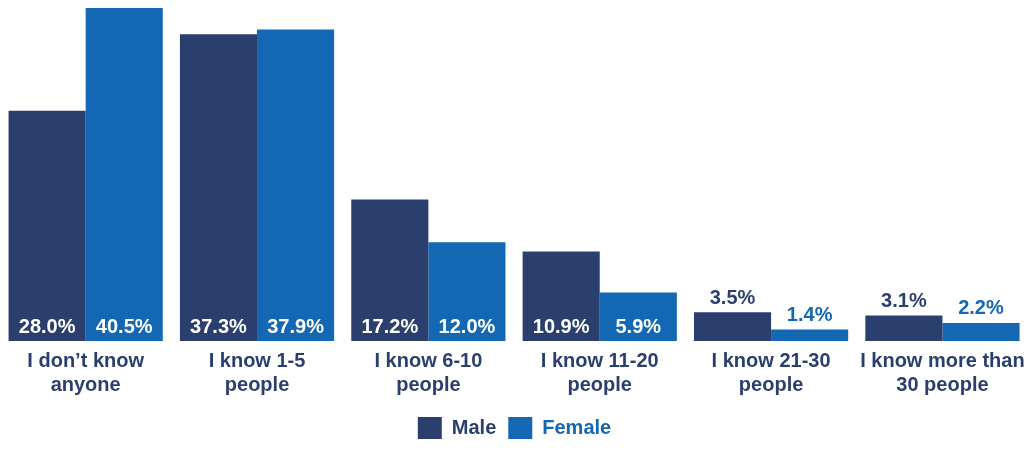  What do you see at coordinates (599, 371) in the screenshot?
I see `x-tick-label: I know 11-20 people` at bounding box center [599, 371].